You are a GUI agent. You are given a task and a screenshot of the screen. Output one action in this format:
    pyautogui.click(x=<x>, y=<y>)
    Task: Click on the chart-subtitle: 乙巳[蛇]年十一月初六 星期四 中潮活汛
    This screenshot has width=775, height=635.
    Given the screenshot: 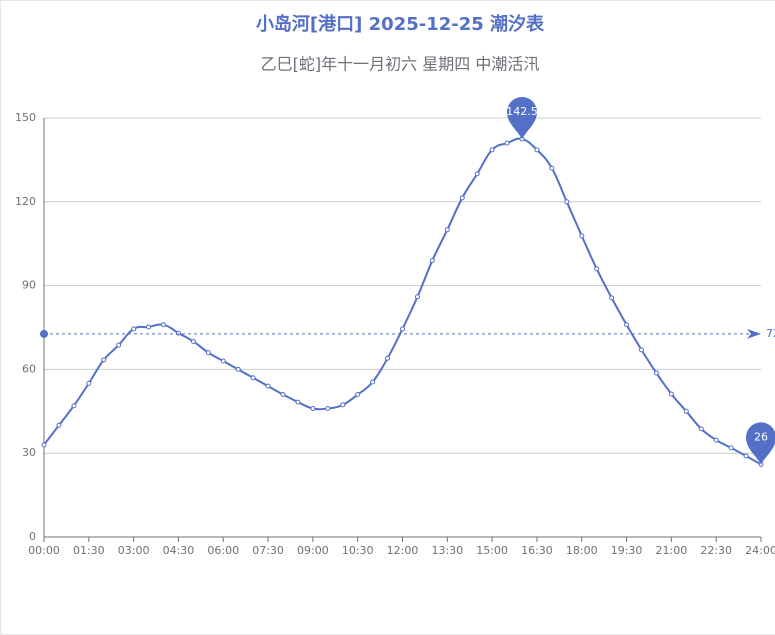 What is the action you would take?
    pyautogui.click(x=400, y=64)
    